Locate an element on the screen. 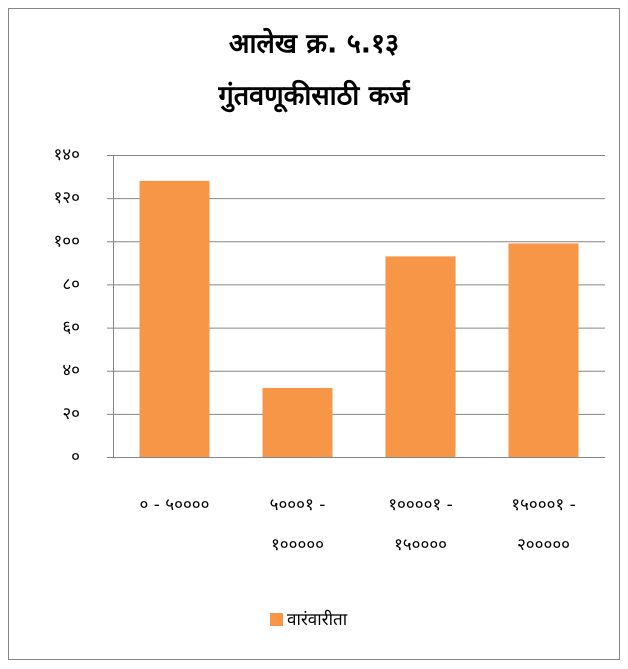 The height and width of the screenshot is (669, 628). x-tick-label: १००००१ - is located at coordinates (420, 505).